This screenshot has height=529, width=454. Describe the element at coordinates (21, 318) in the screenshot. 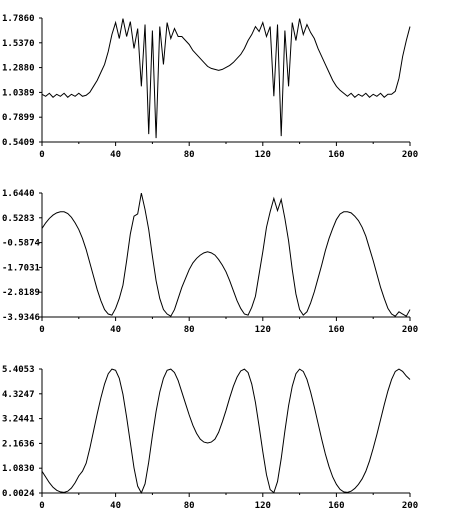

I see `y-tick-label: -3.9346` at that location.